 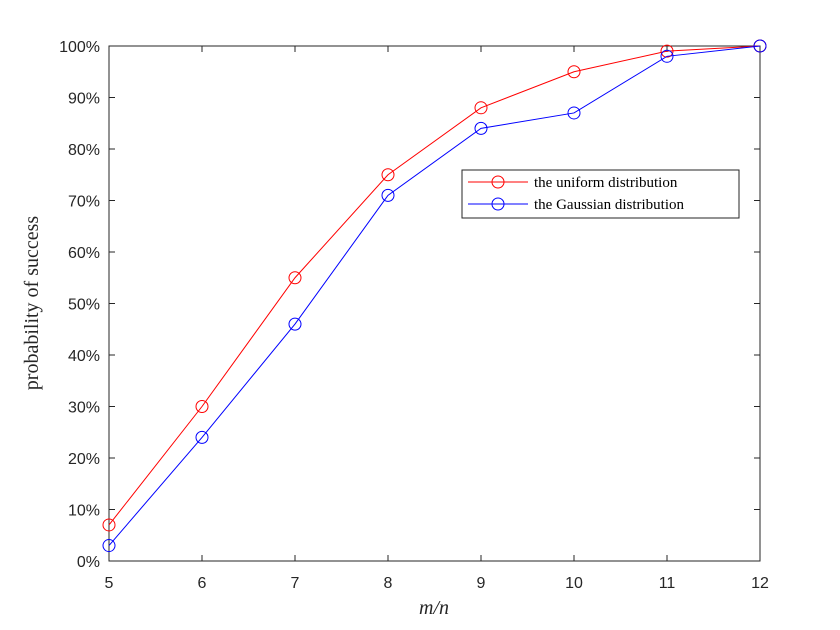 I want to click on y-tick-label: 20%, so click(x=84, y=459).